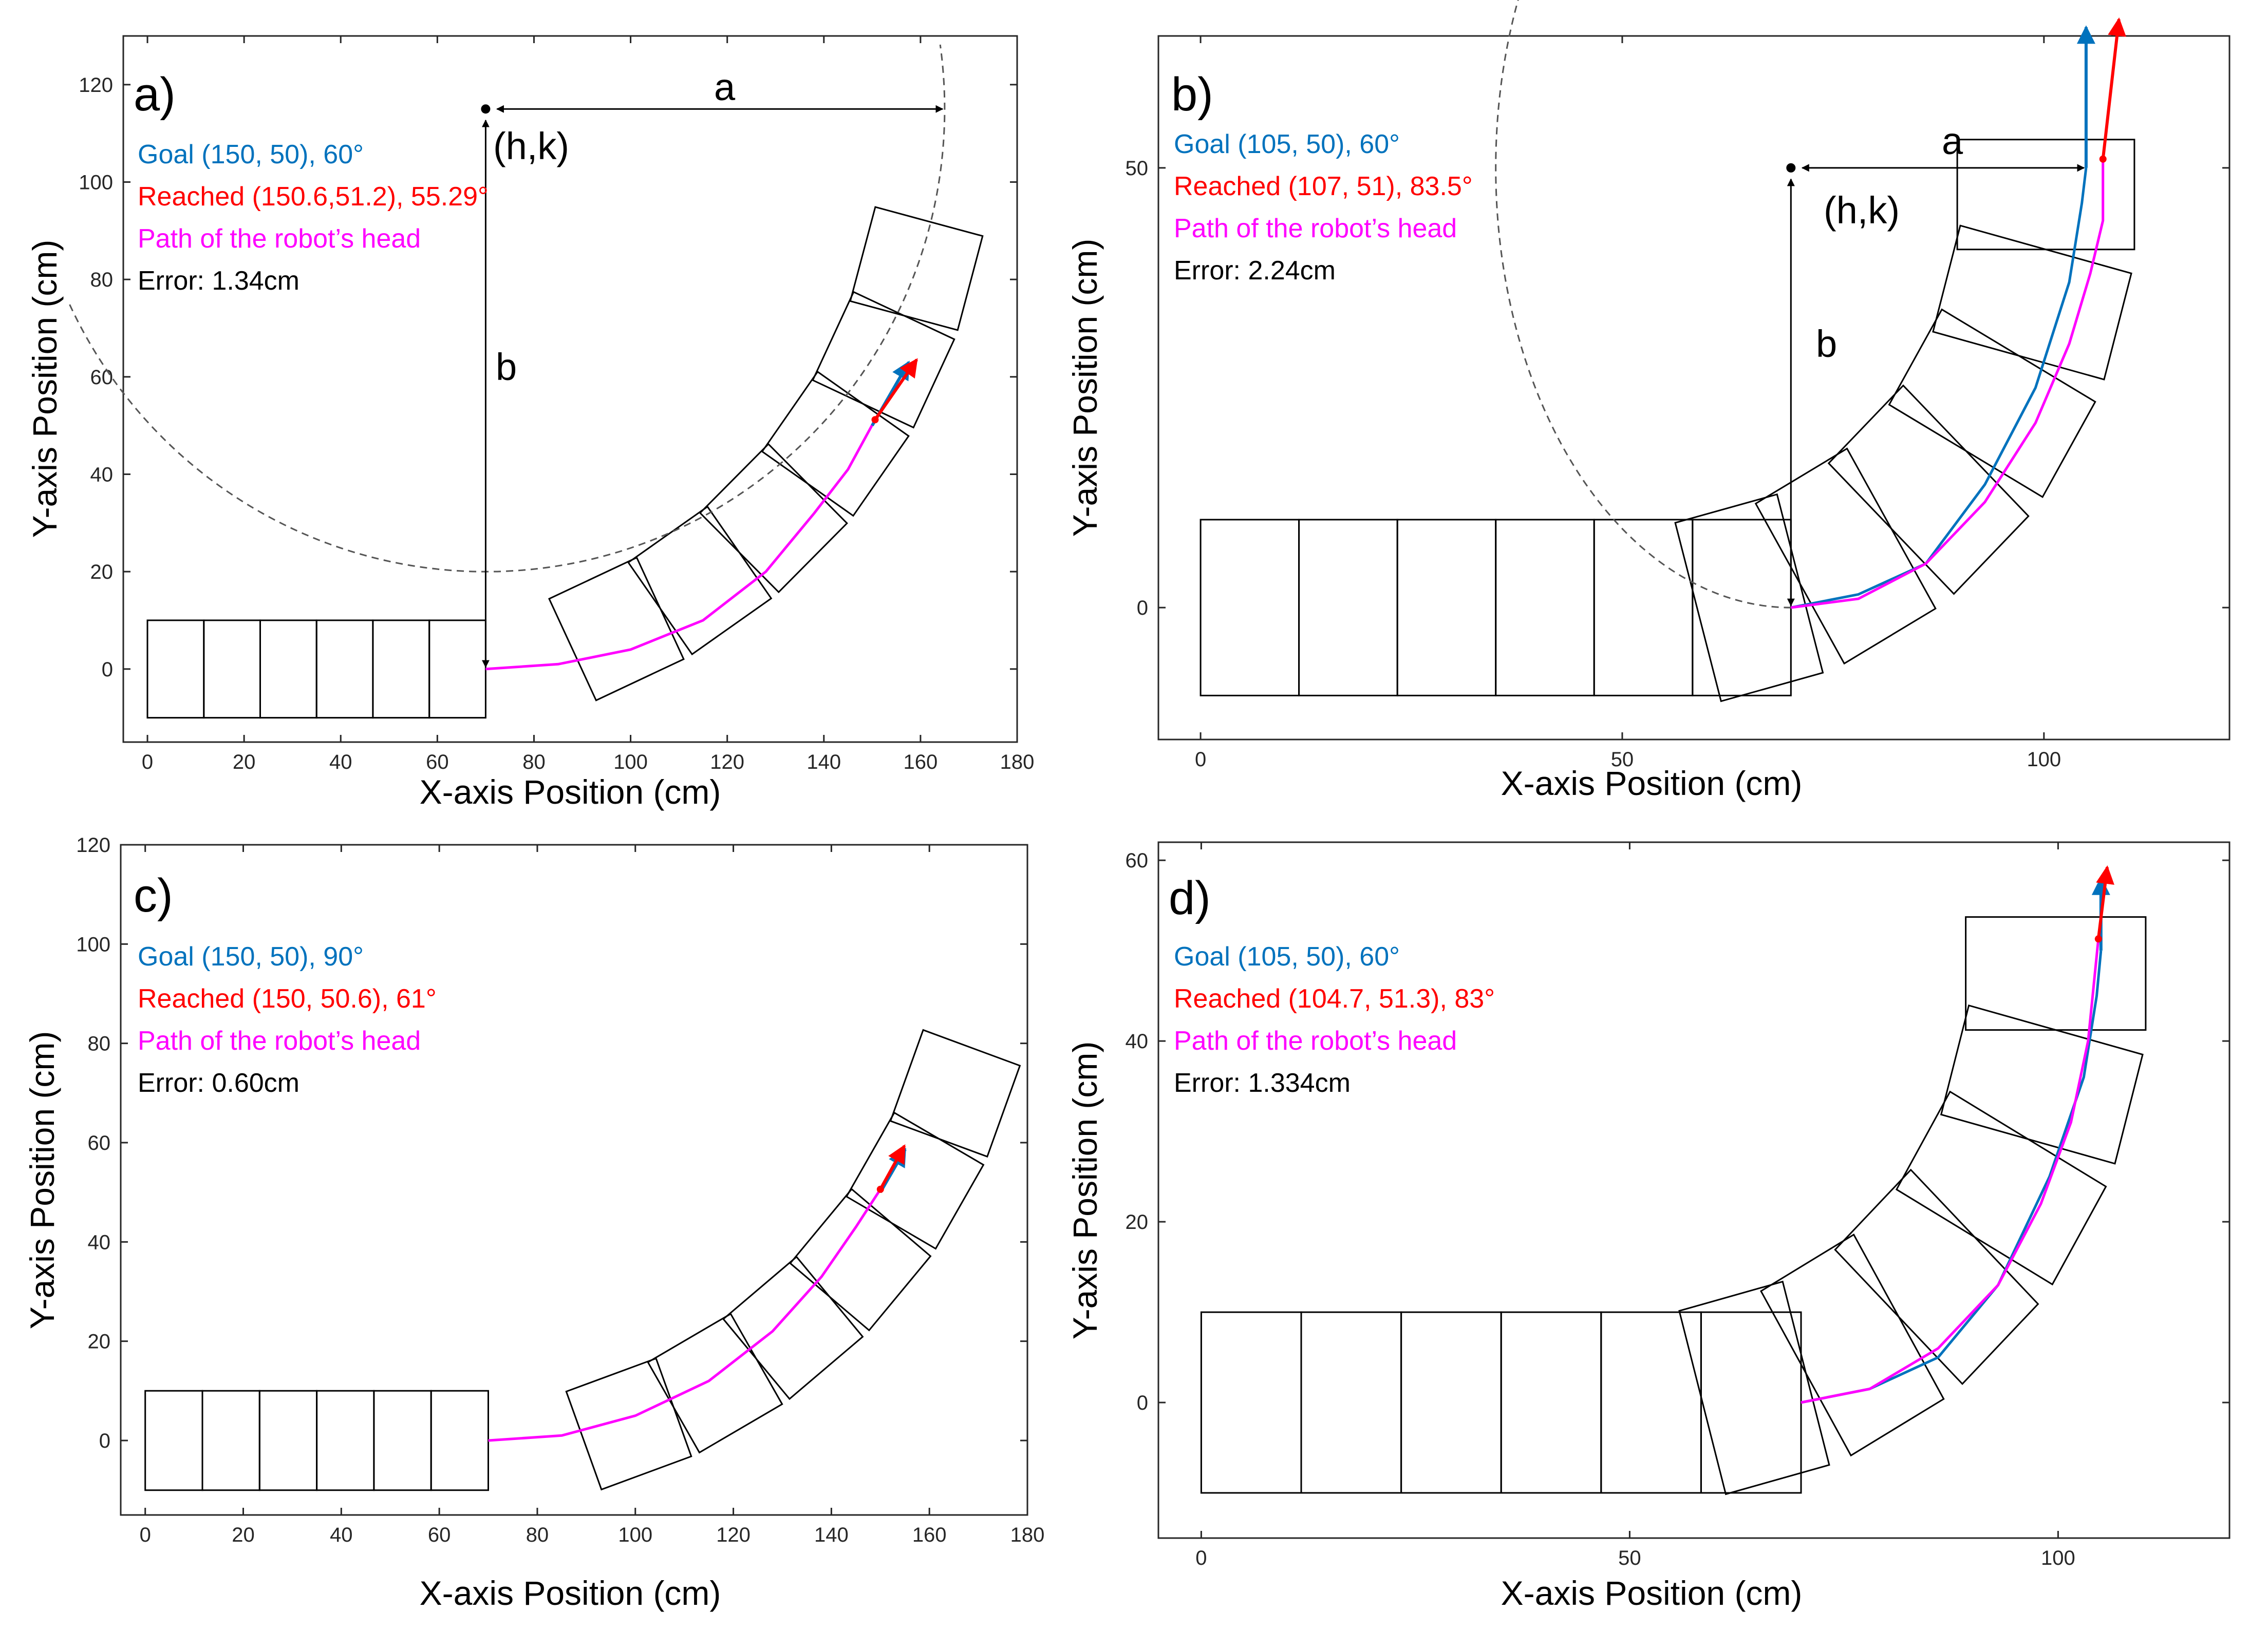 The image size is (2268, 1630). I want to click on center-label: (h,k), so click(1862, 211).